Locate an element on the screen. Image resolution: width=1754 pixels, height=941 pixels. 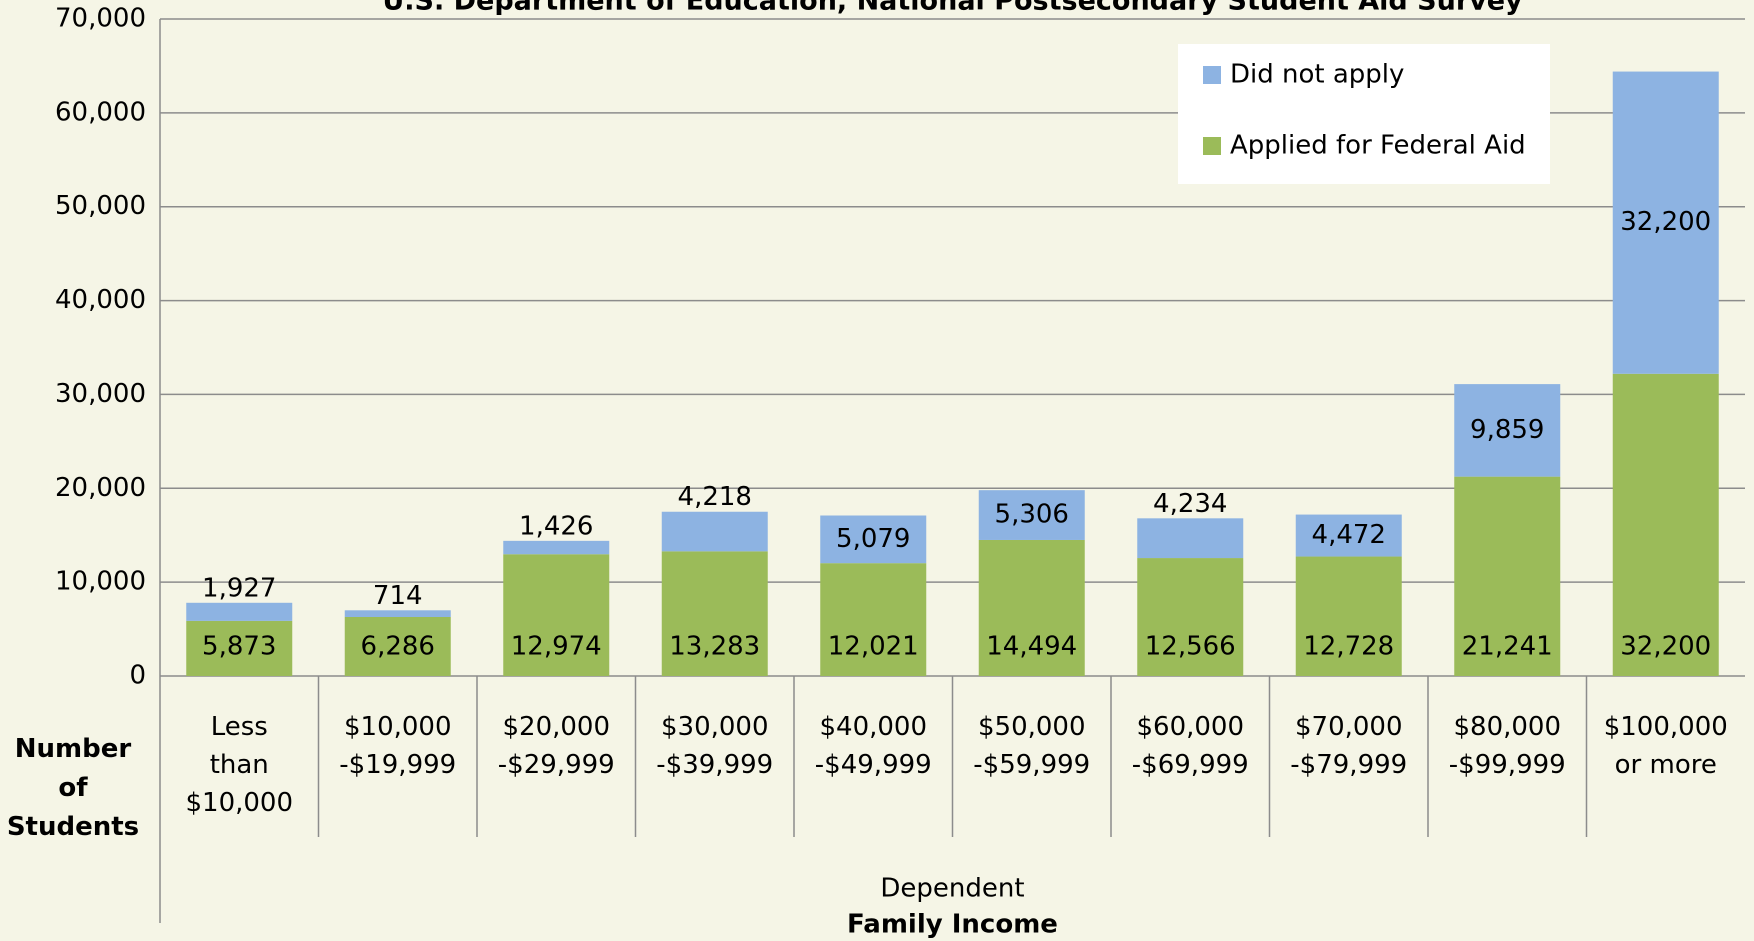
y-tick-label: 40,000 is located at coordinates (100, 300).